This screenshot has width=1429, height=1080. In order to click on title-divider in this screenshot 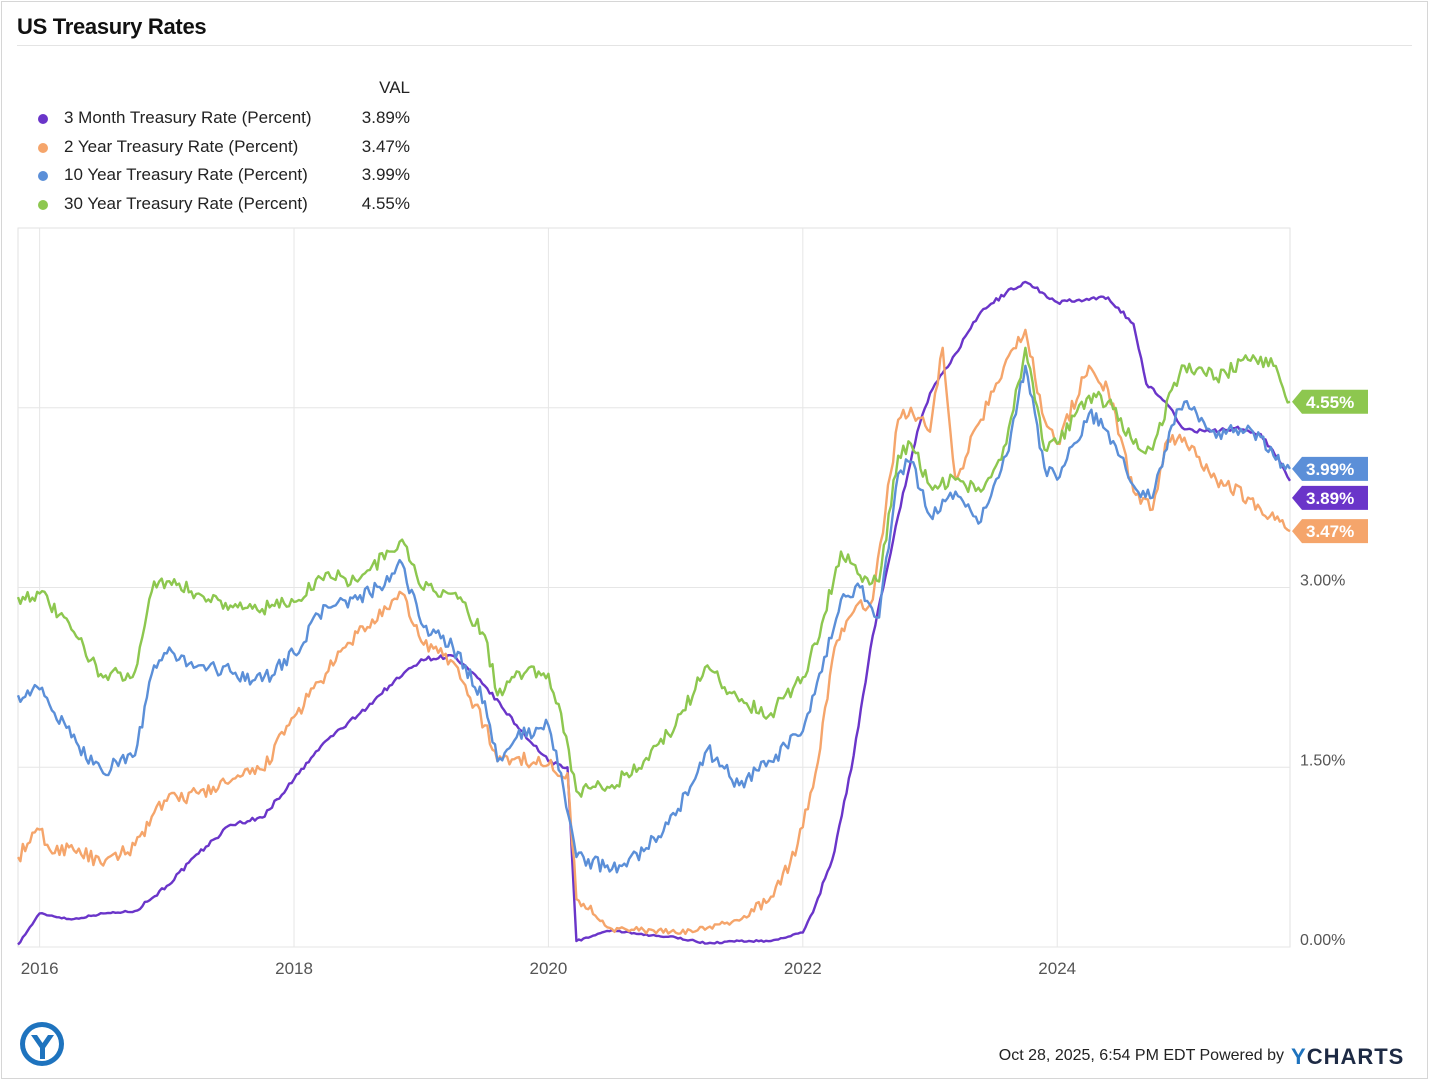, I will do `click(714, 45)`.